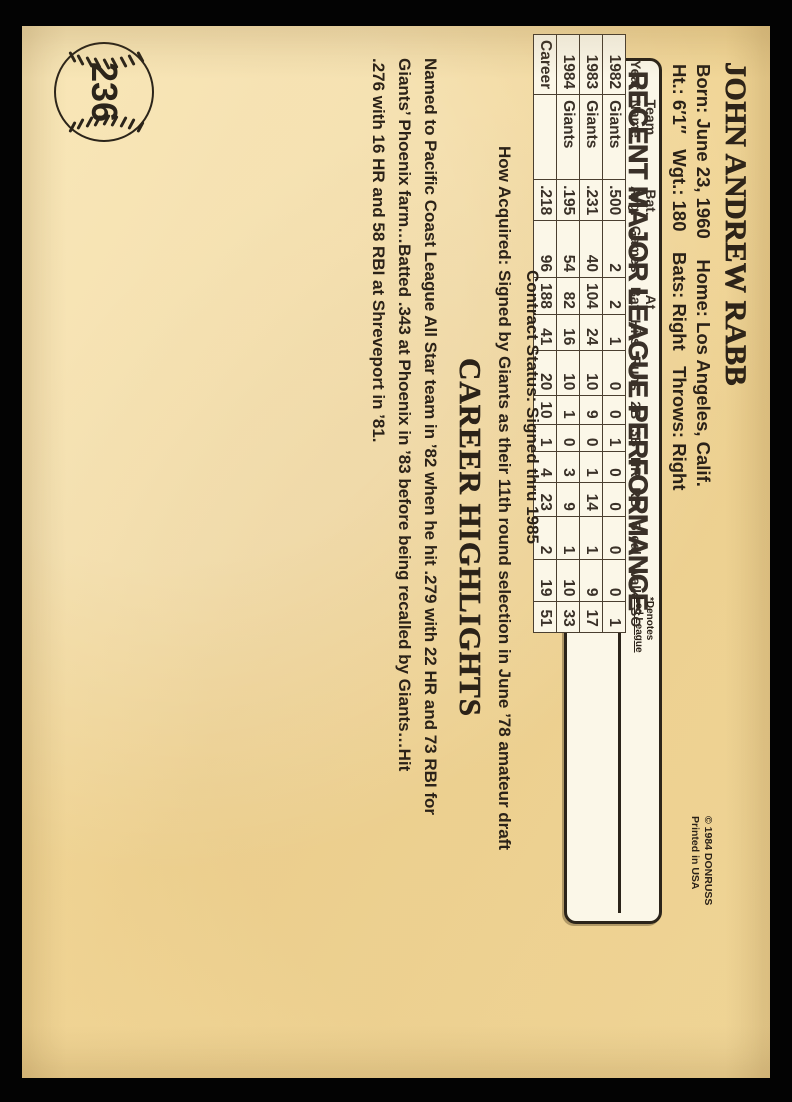 Image resolution: width=792 pixels, height=1102 pixels. I want to click on cell-avg: .195, so click(568, 200).